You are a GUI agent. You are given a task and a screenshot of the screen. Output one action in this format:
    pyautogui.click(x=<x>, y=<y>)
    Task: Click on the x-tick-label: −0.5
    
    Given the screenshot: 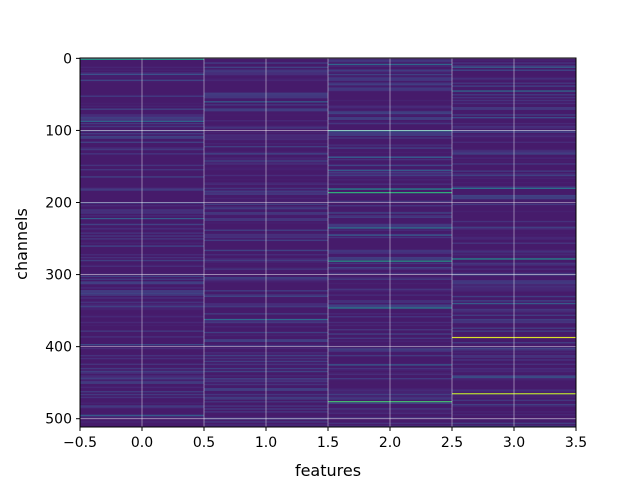 What is the action you would take?
    pyautogui.click(x=80, y=443)
    